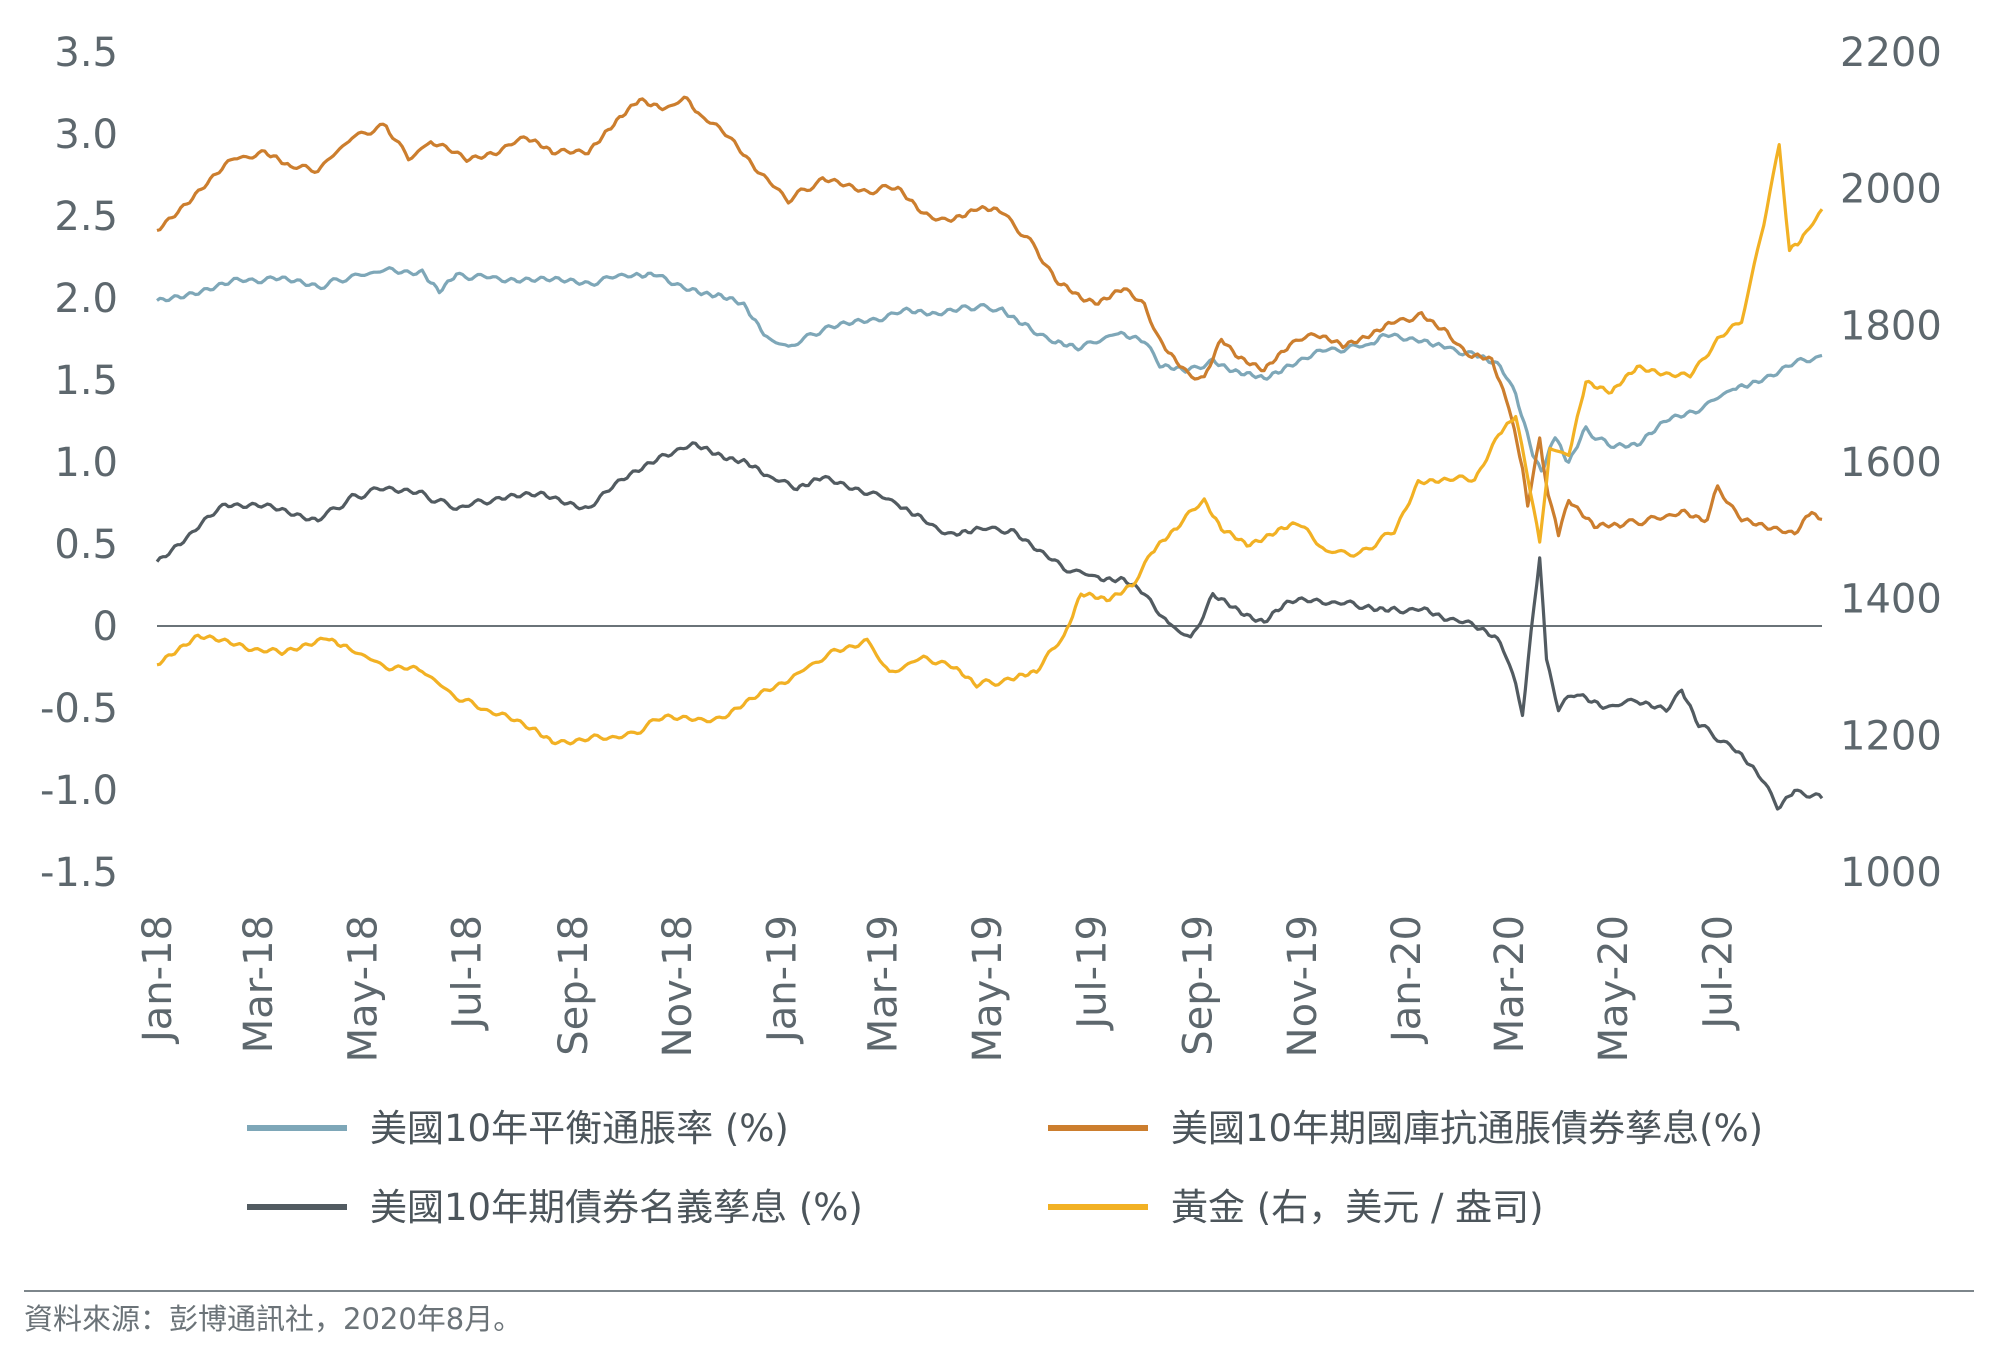 The image size is (1992, 1349). What do you see at coordinates (259, 984) in the screenshot?
I see `x-tick-label: Mar-18` at bounding box center [259, 984].